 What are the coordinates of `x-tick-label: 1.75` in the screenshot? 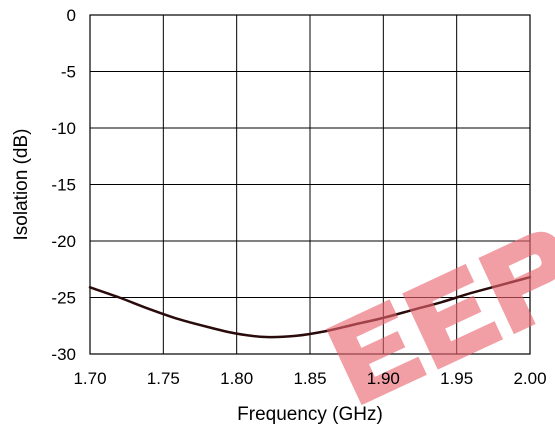 It's located at (163, 378).